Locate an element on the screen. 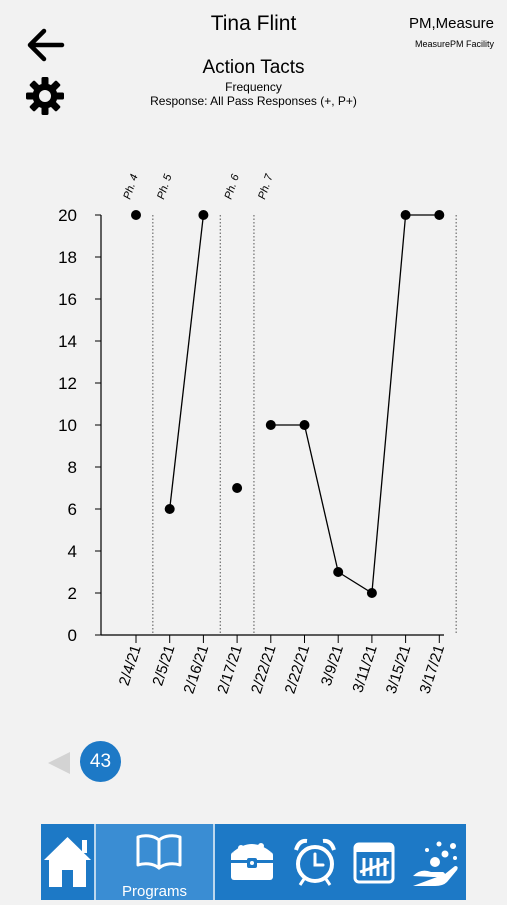 This screenshot has height=905, width=507. y-tick-label: 2 is located at coordinates (72, 593).